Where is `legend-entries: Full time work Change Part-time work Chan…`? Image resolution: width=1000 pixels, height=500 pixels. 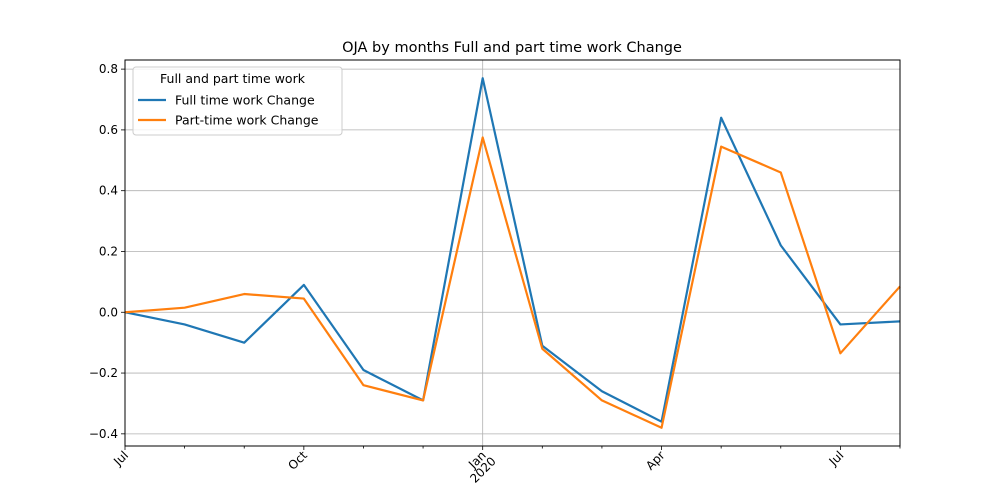
legend-entries: Full time work Change Part-time work Chan… is located at coordinates (228, 110).